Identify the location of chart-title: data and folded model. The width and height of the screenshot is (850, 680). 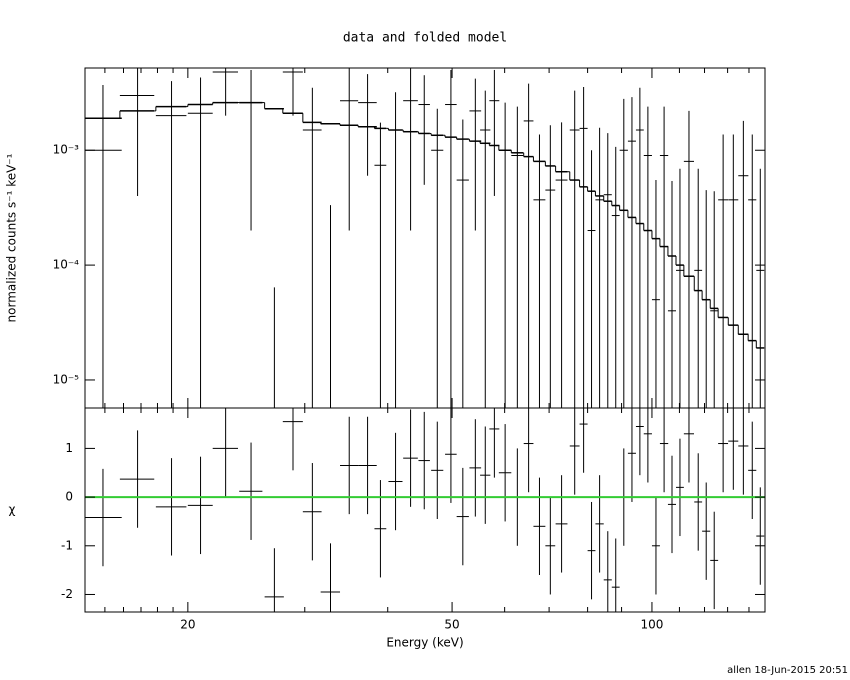
(425, 38).